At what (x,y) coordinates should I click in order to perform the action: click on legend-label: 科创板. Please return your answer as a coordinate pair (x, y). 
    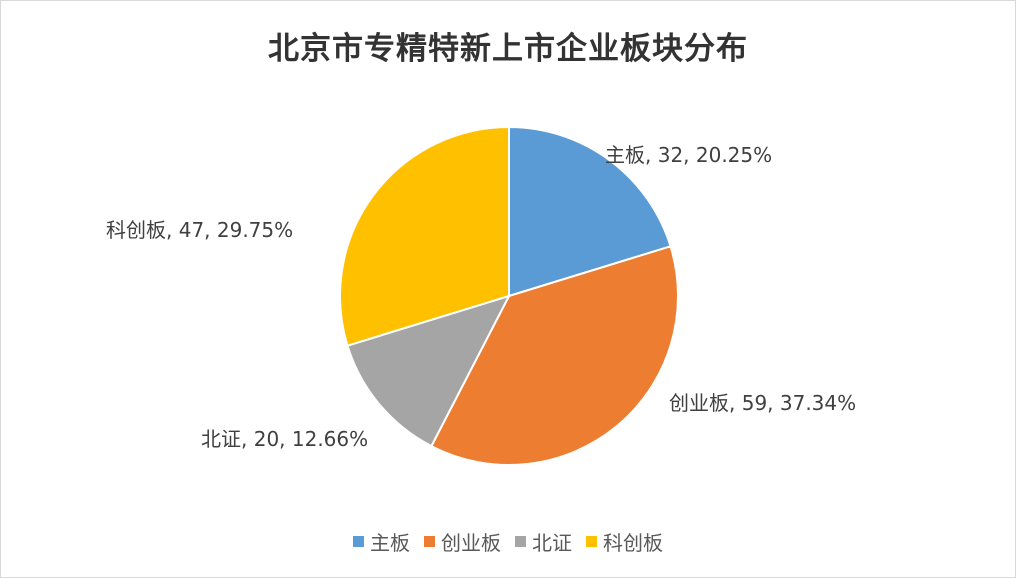
    Looking at the image, I should click on (633, 543).